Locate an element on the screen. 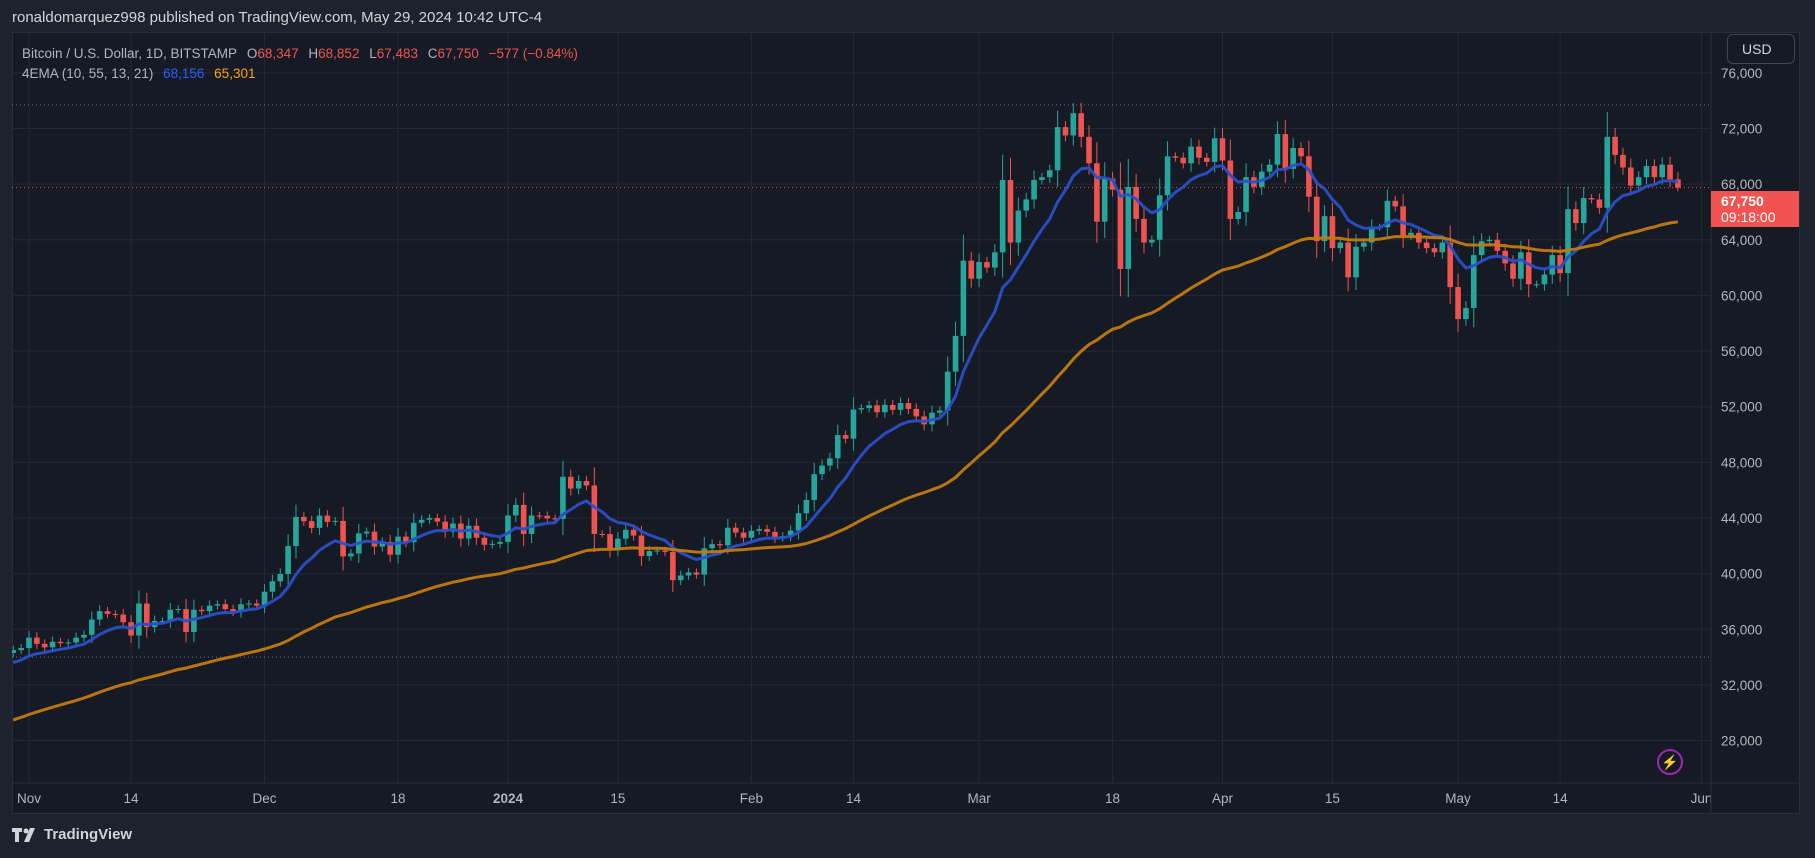  ohlc-low-value: 67,483 is located at coordinates (397, 53).